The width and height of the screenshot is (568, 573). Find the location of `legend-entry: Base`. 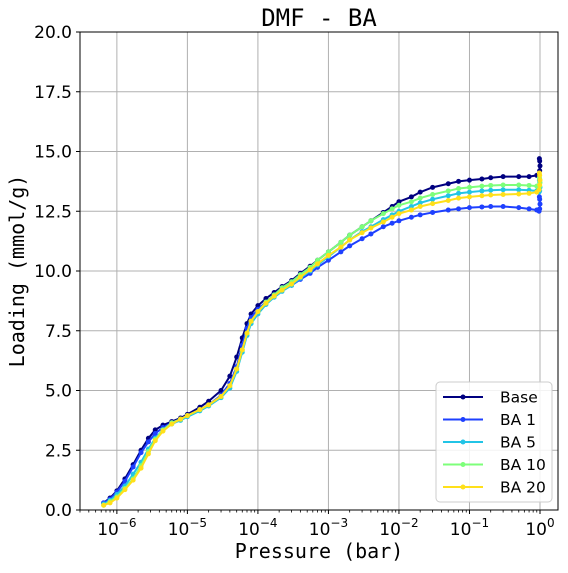

legend-entry: Base is located at coordinates (490, 398).